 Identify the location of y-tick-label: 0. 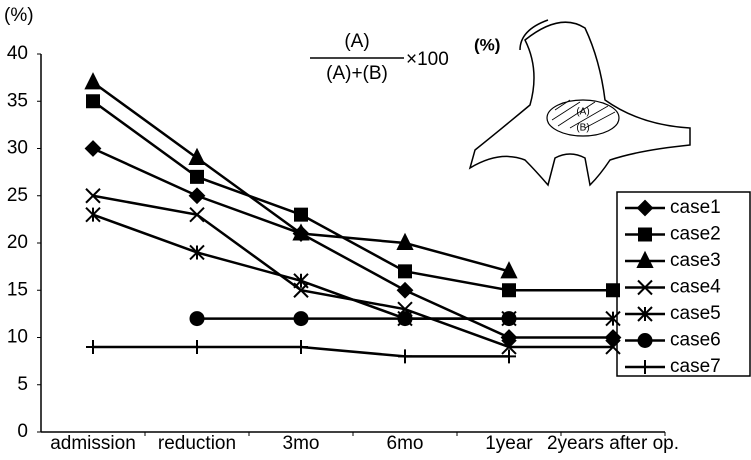
(22, 431).